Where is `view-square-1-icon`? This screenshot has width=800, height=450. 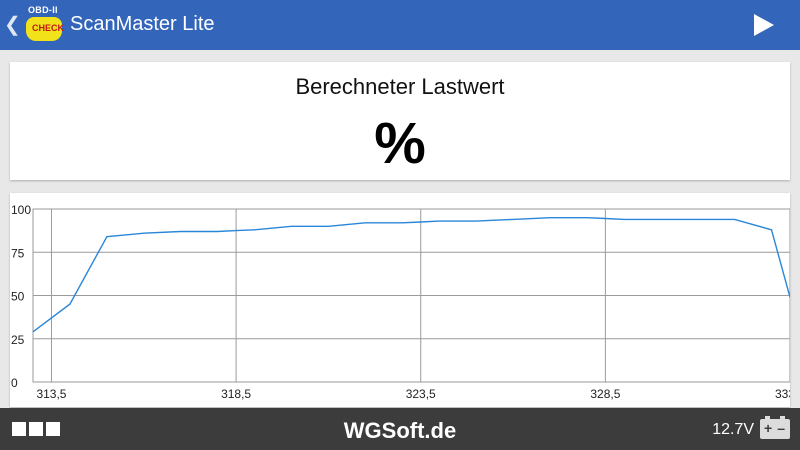 view-square-1-icon is located at coordinates (19, 429).